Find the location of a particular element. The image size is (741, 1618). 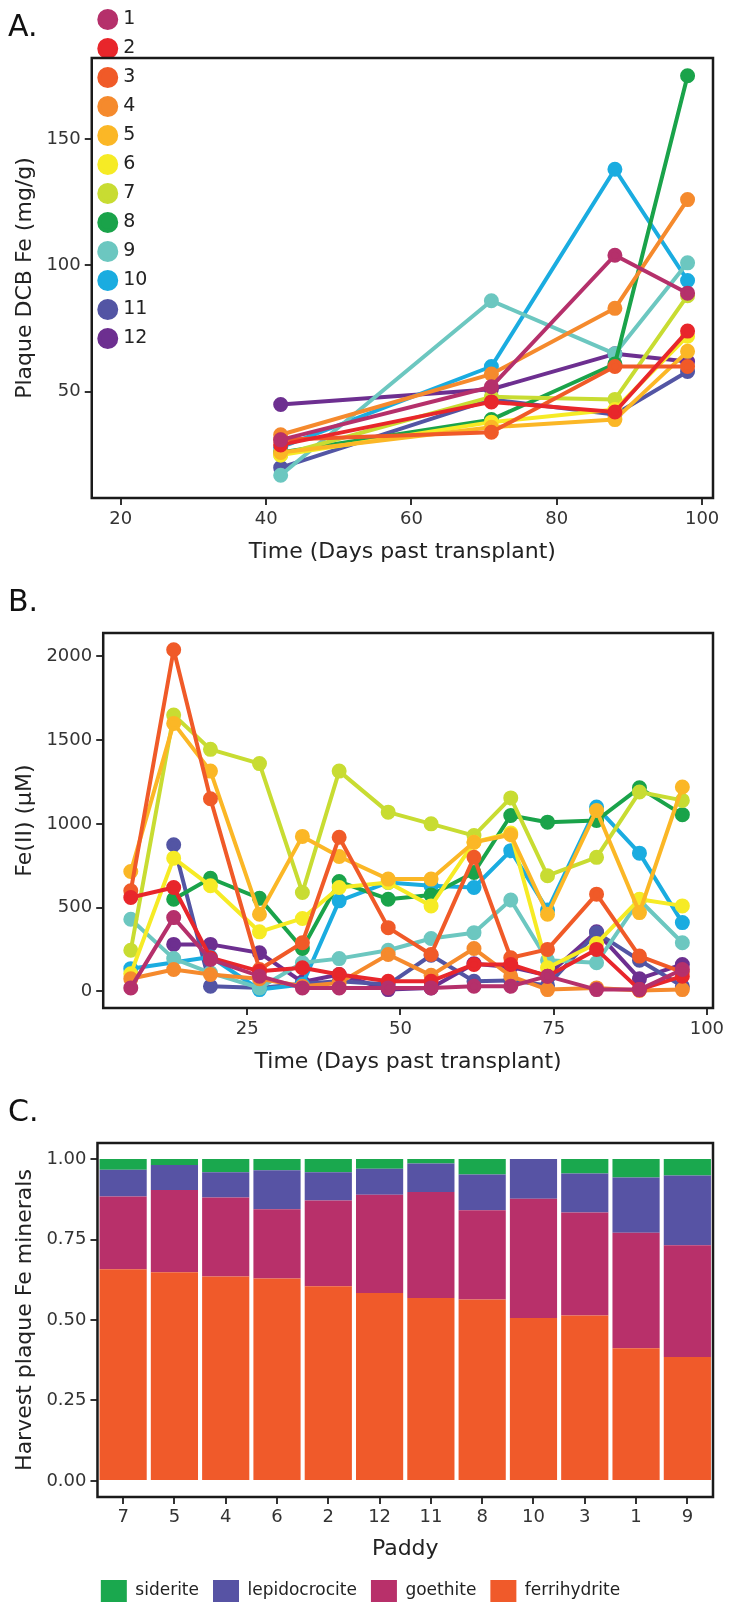

x-tick-label: 50 is located at coordinates (400, 1028).